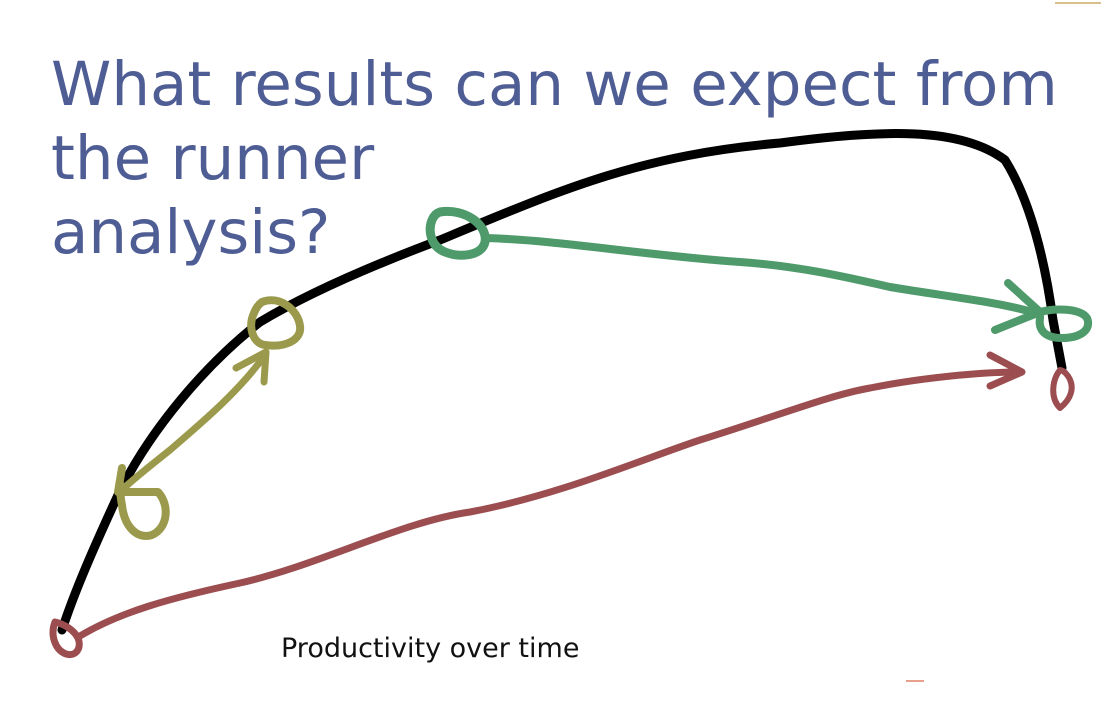 This screenshot has height=721, width=1106. I want to click on diagram-caption: Productivity over time, so click(430, 648).